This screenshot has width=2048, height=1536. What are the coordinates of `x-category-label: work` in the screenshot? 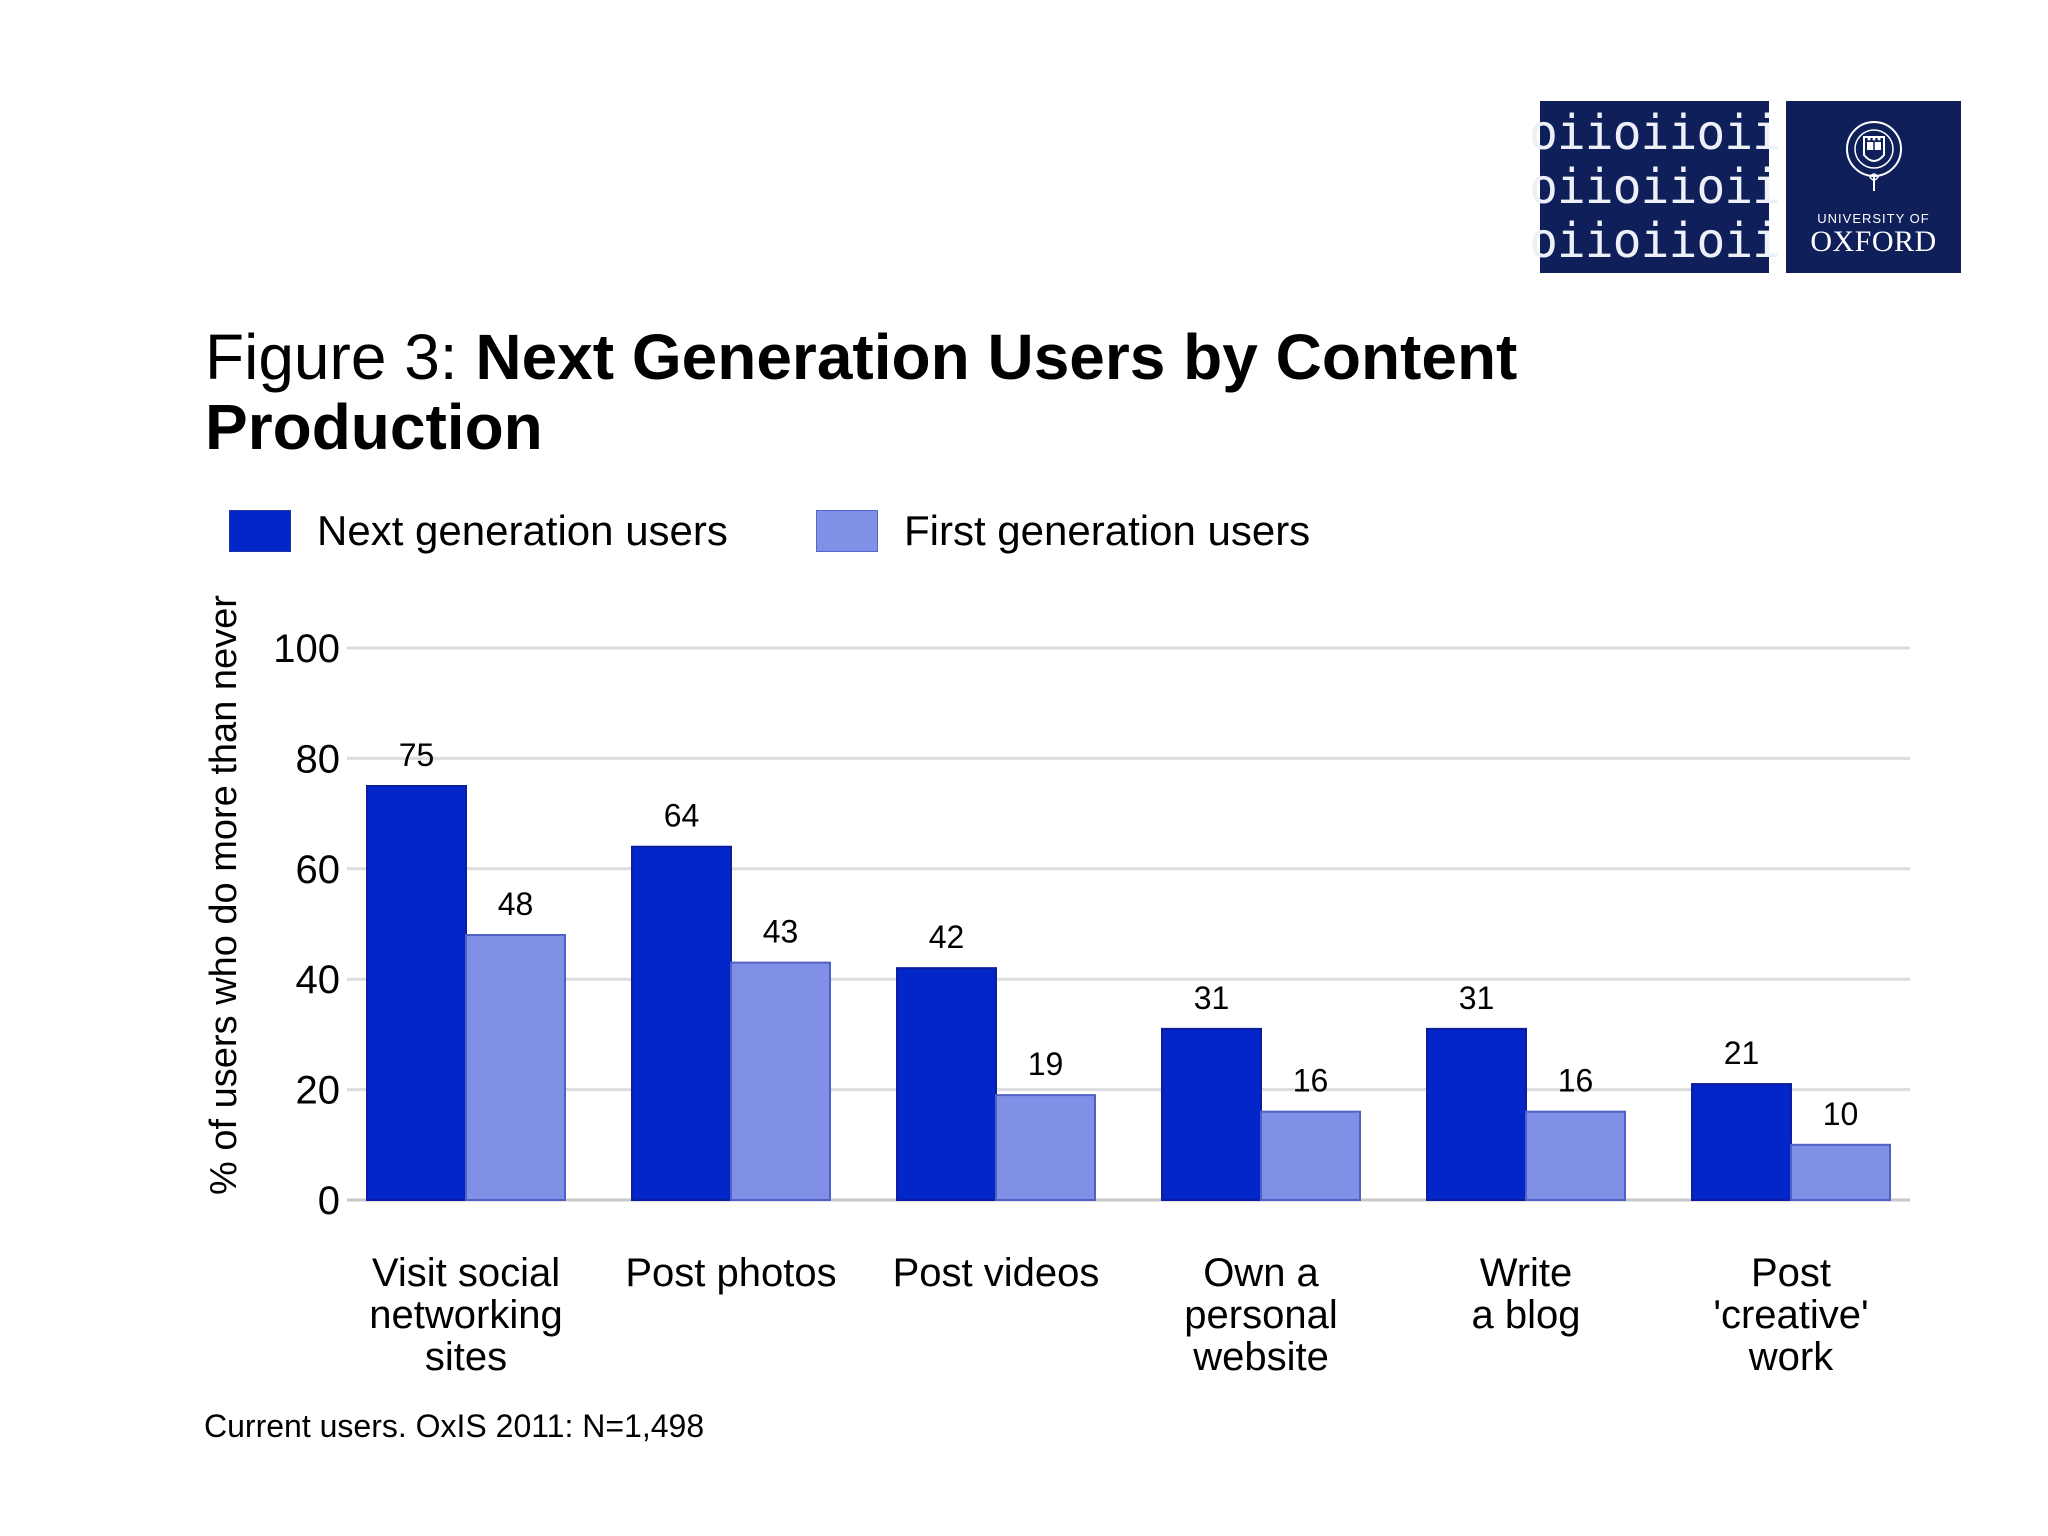 It's located at (1791, 1357).